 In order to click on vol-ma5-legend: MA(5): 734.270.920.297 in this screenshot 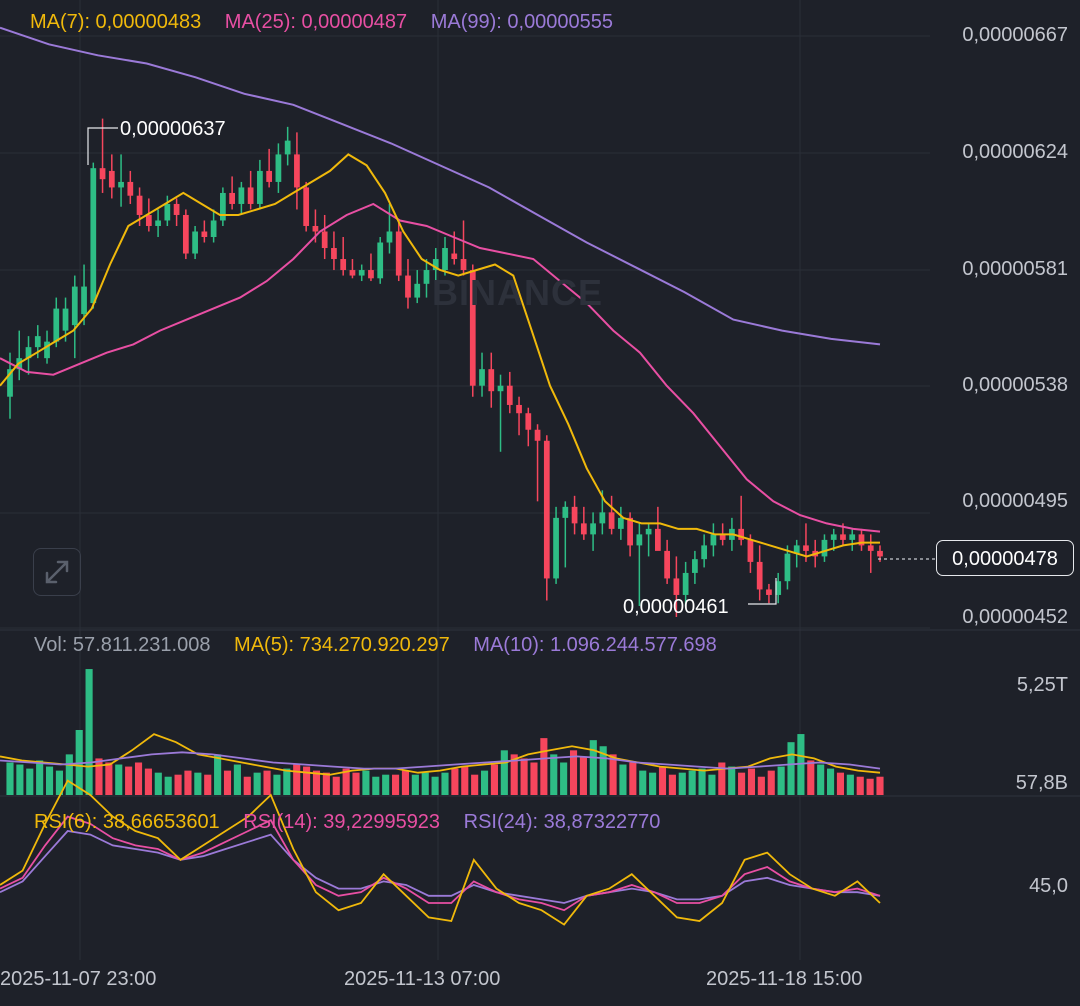, I will do `click(342, 645)`.